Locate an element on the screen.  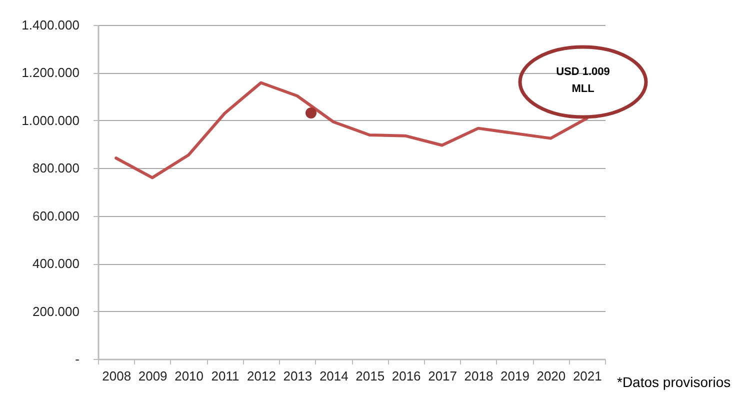
x-tick-label: 2017 is located at coordinates (442, 376).